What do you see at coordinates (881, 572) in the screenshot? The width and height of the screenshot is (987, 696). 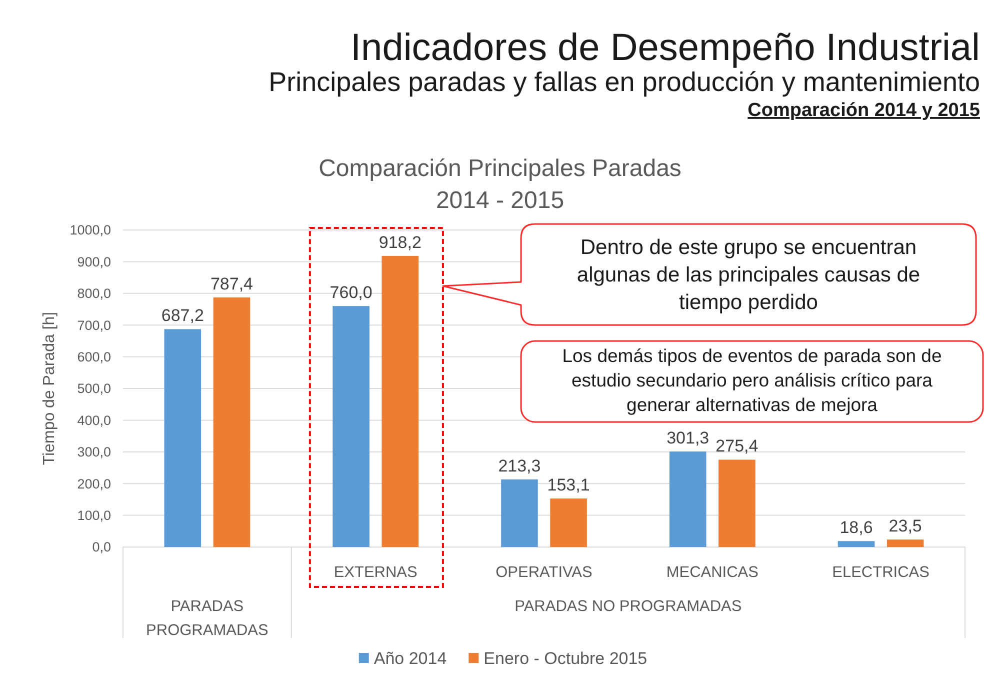 I see `x-tick-label: ELECTRICAS` at bounding box center [881, 572].